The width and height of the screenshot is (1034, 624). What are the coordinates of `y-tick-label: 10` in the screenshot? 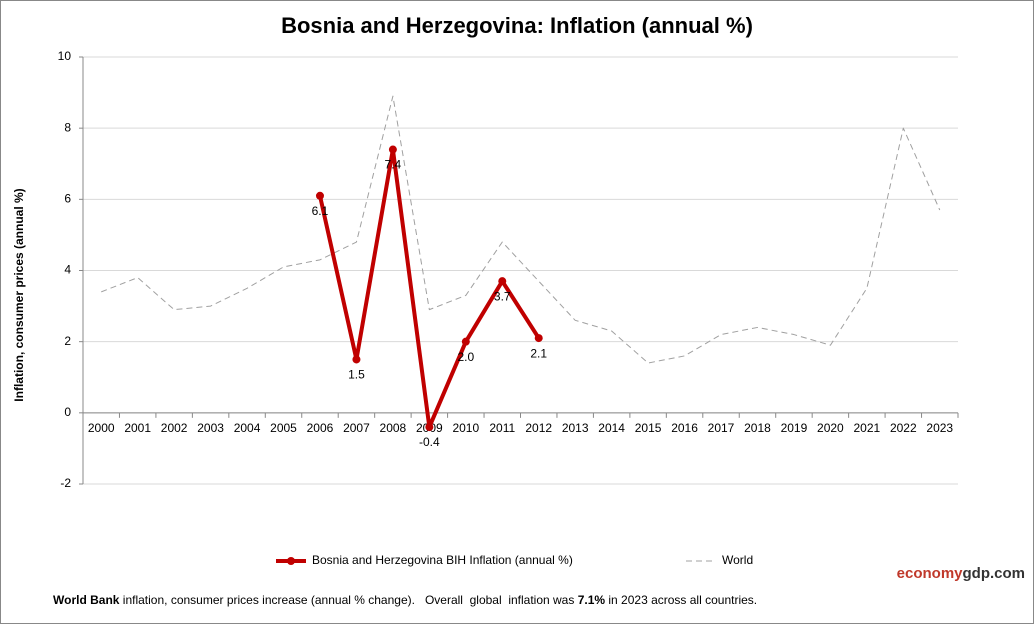 It's located at (65, 56).